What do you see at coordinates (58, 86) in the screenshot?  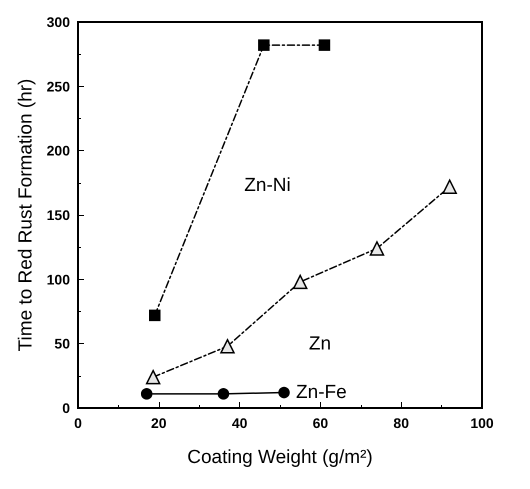 I see `y-tick-label: 250` at bounding box center [58, 86].